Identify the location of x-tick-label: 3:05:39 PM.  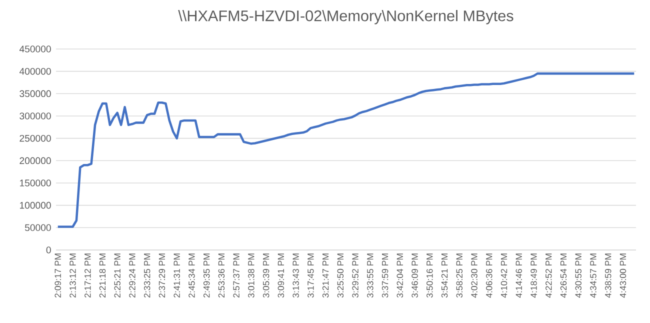
(266, 276).